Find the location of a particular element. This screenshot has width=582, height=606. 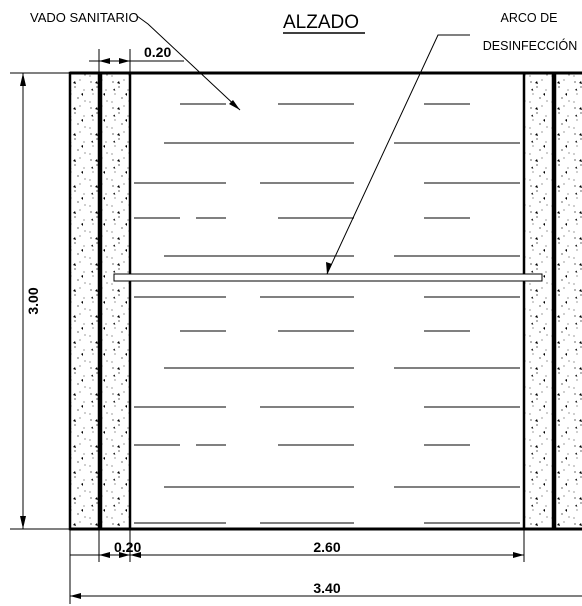

dim-wall-top-text: 0.20 is located at coordinates (157, 52).